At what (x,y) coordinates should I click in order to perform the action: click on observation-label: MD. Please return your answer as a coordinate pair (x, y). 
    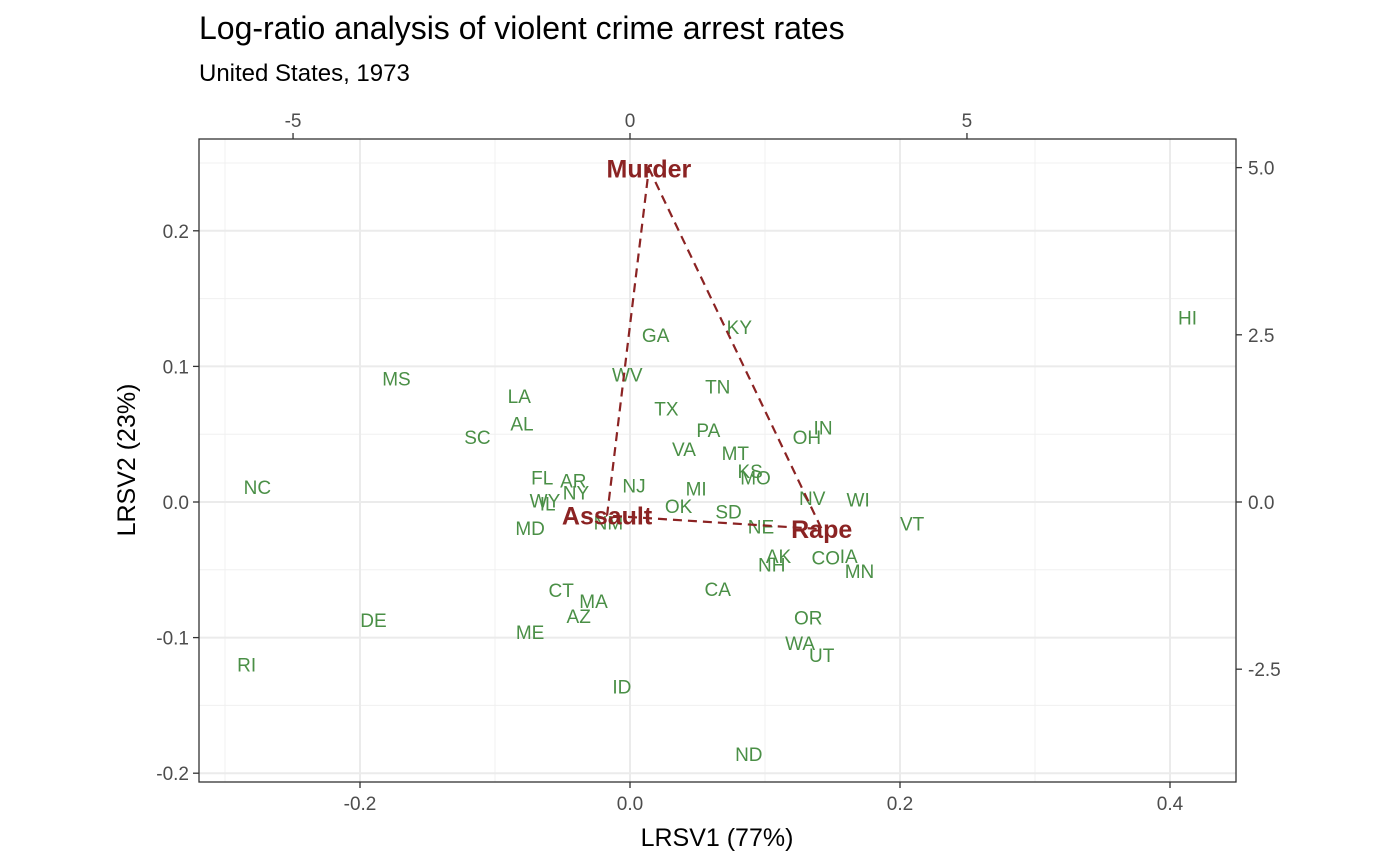
    Looking at the image, I should click on (530, 529).